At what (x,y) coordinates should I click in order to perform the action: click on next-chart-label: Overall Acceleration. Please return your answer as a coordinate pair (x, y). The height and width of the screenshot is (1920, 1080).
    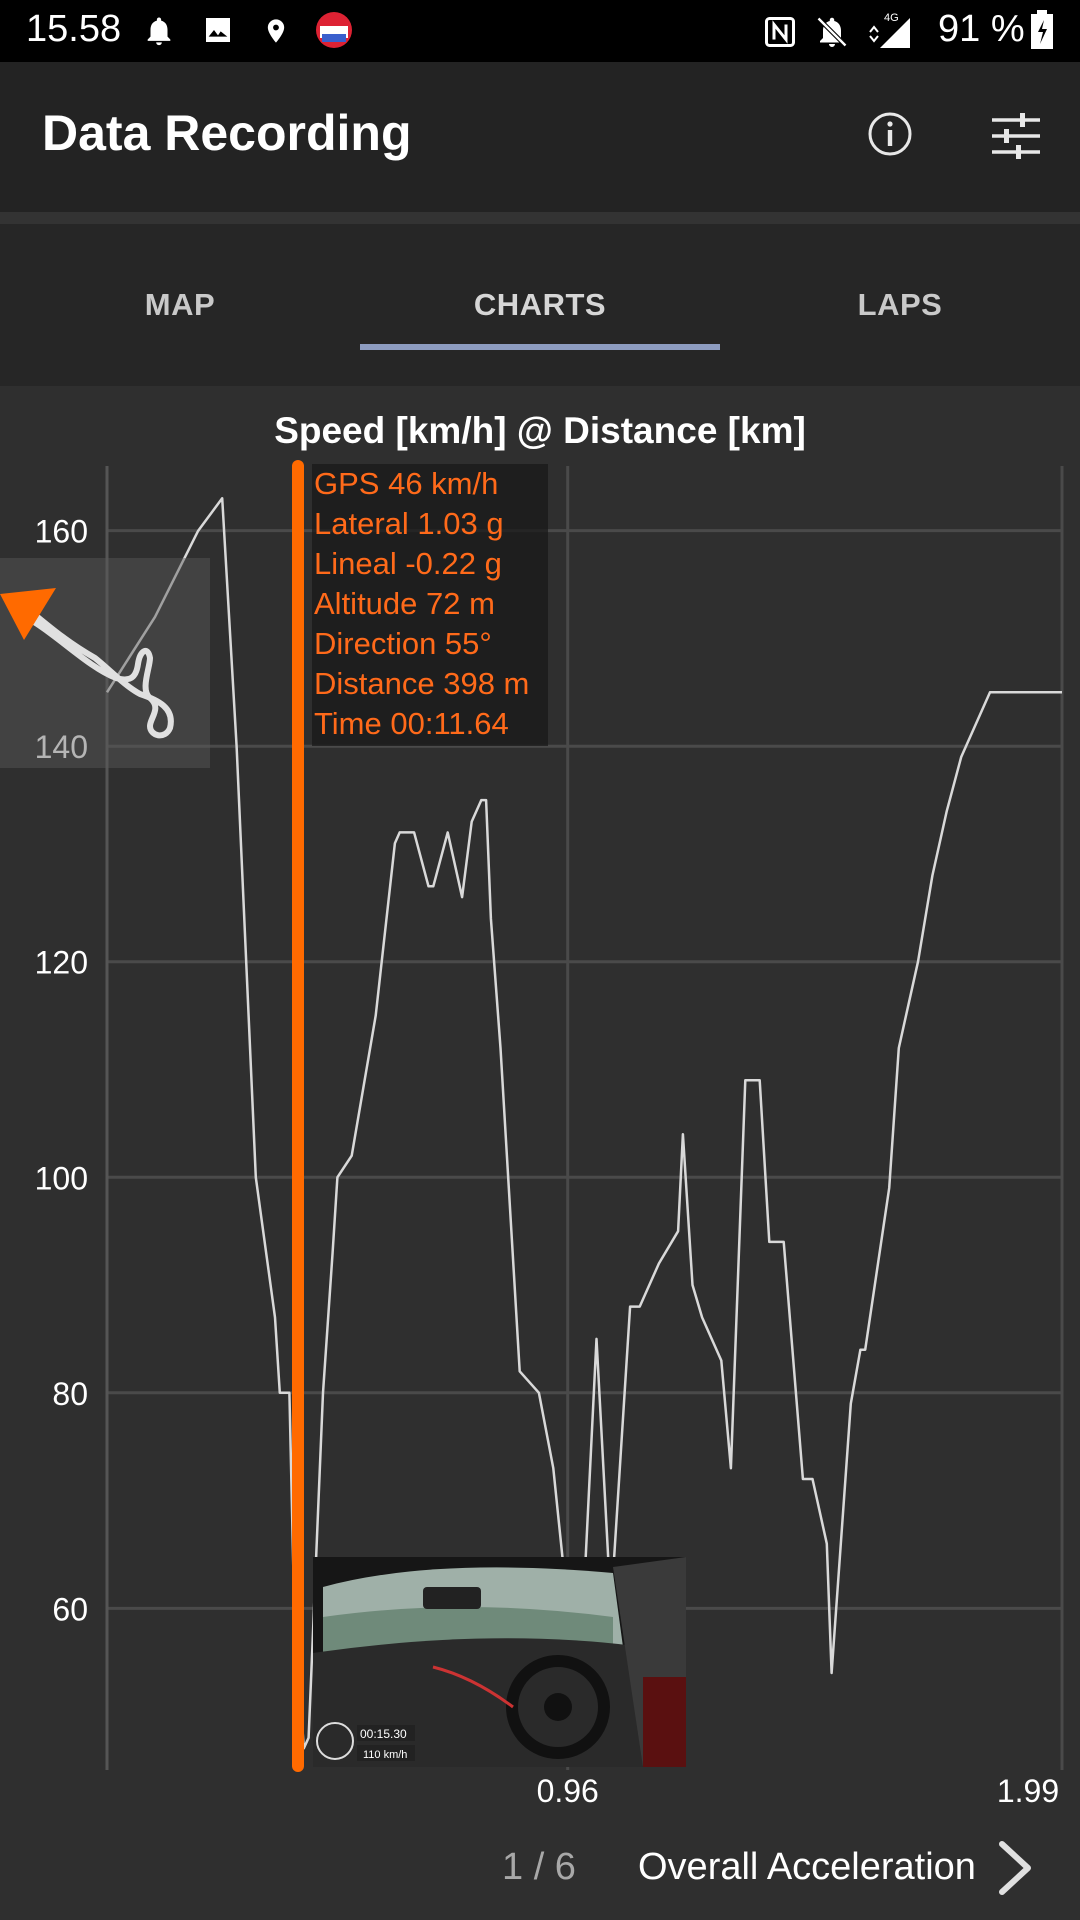
    Looking at the image, I should click on (807, 1867).